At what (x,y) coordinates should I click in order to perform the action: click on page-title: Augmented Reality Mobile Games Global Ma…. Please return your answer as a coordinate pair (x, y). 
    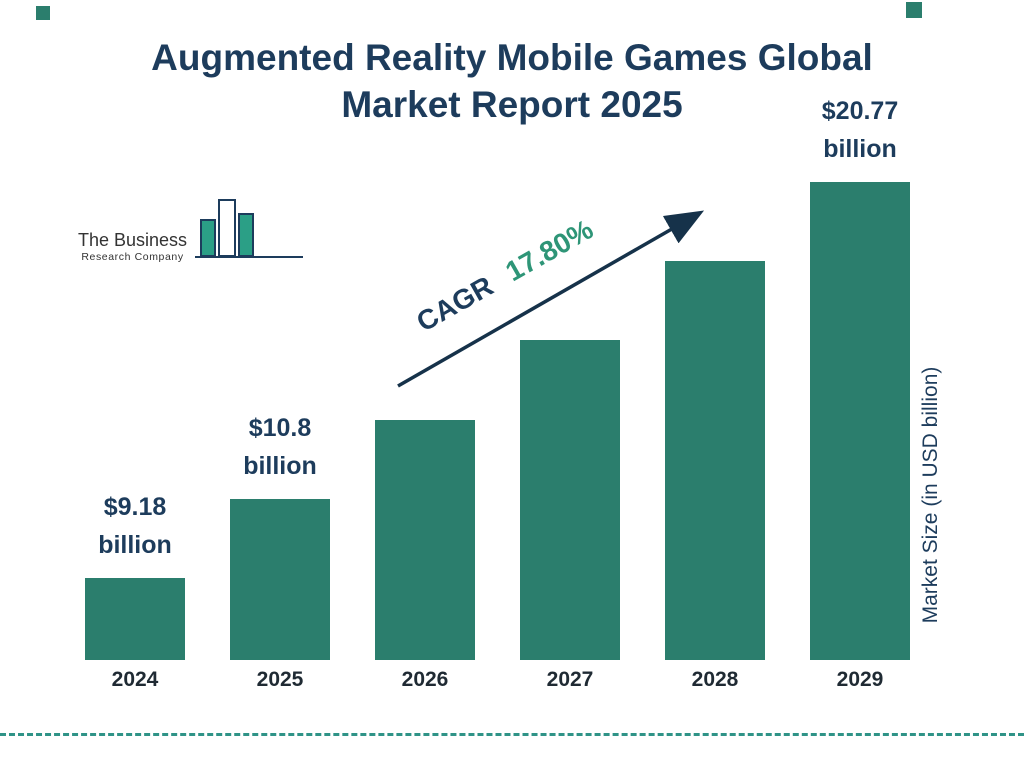
    Looking at the image, I should click on (512, 81).